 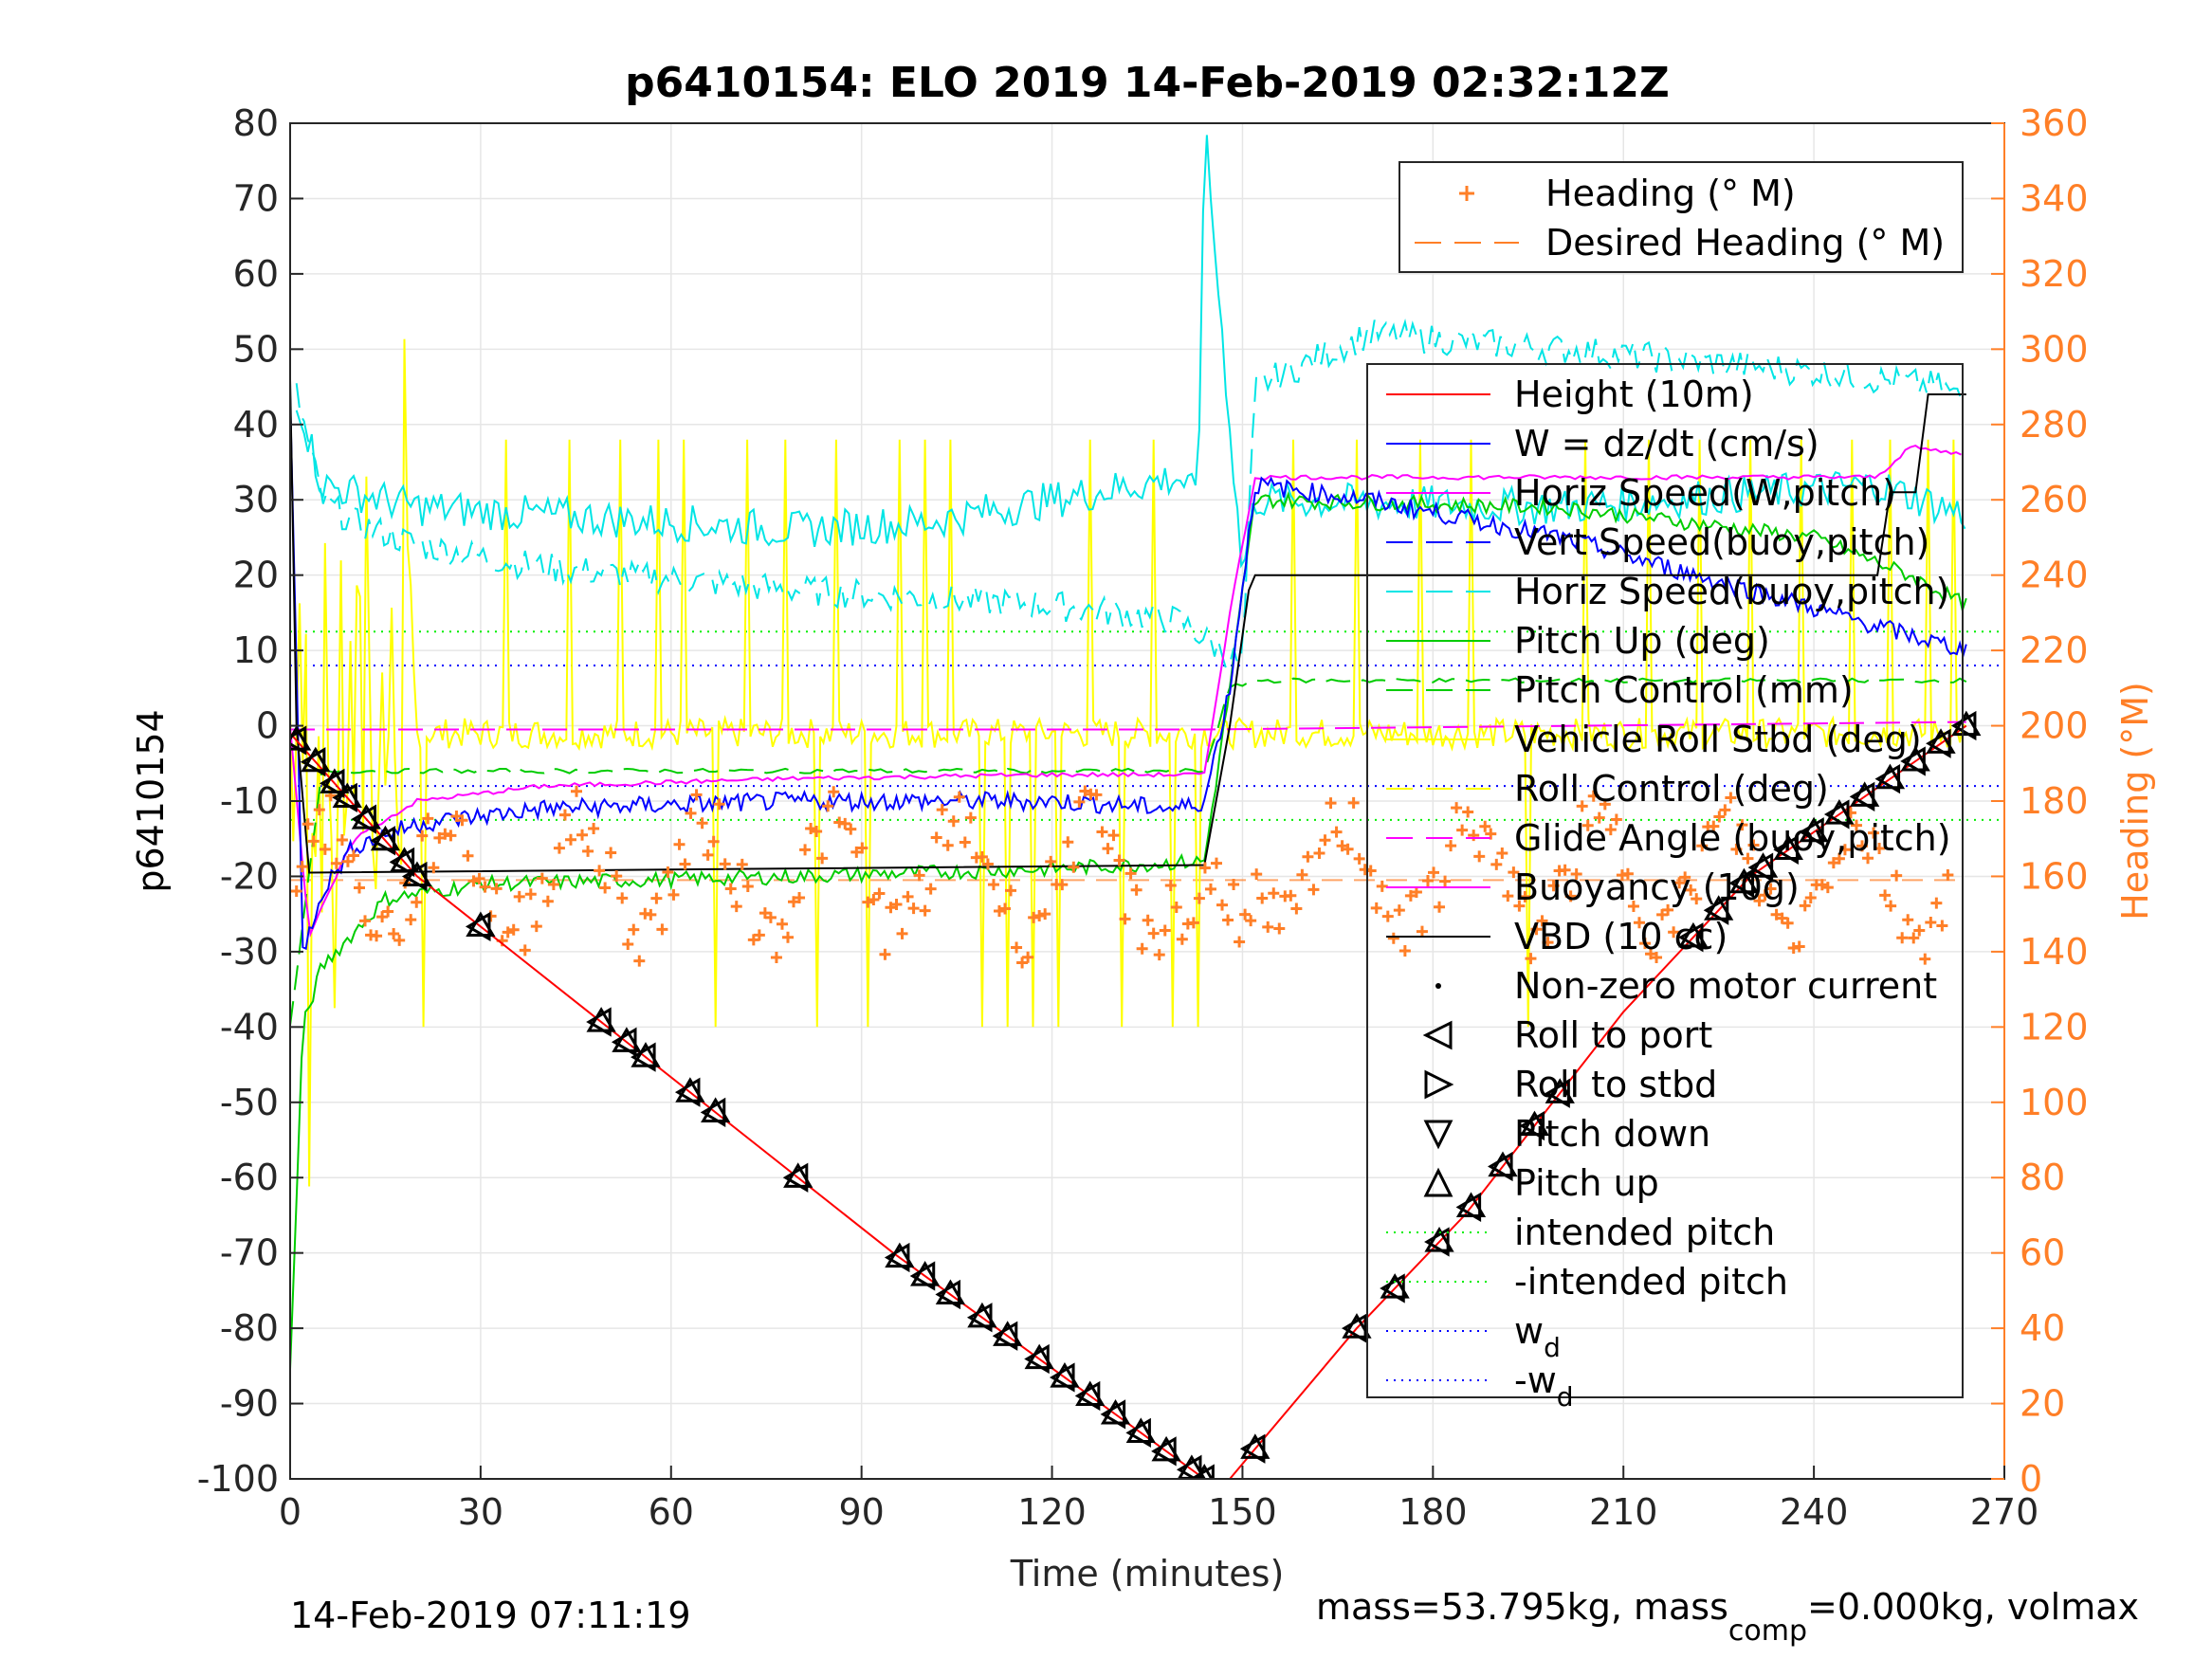 What do you see at coordinates (2054, 198) in the screenshot?
I see `right-tick-label: 340` at bounding box center [2054, 198].